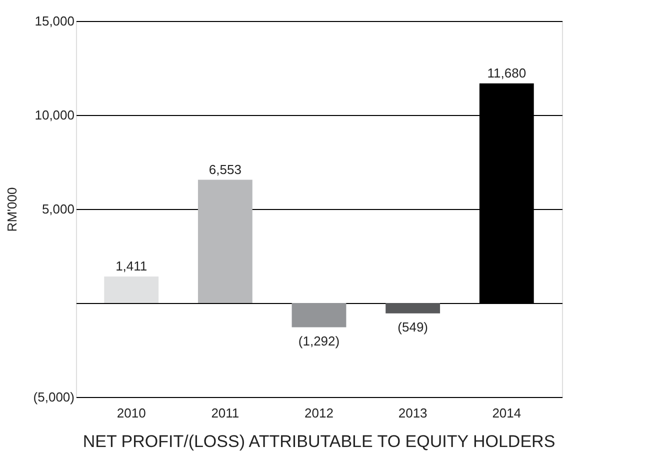 The image size is (655, 471). Describe the element at coordinates (413, 413) in the screenshot. I see `x-tick-label: 2013` at that location.